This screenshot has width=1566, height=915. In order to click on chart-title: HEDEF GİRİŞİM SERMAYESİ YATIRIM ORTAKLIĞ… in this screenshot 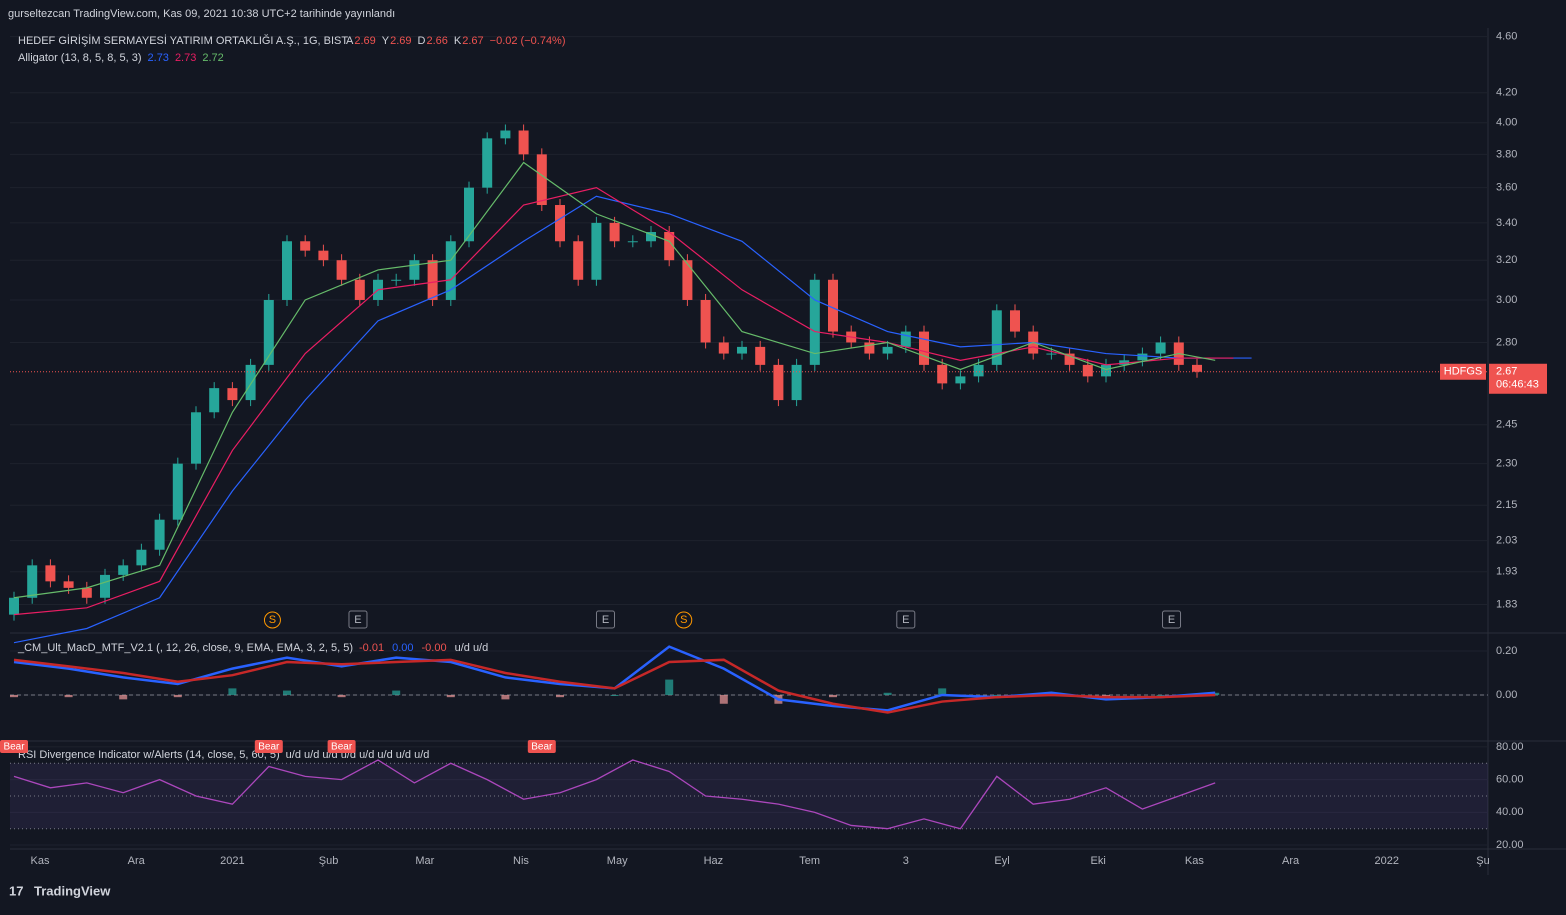, I will do `click(183, 40)`.